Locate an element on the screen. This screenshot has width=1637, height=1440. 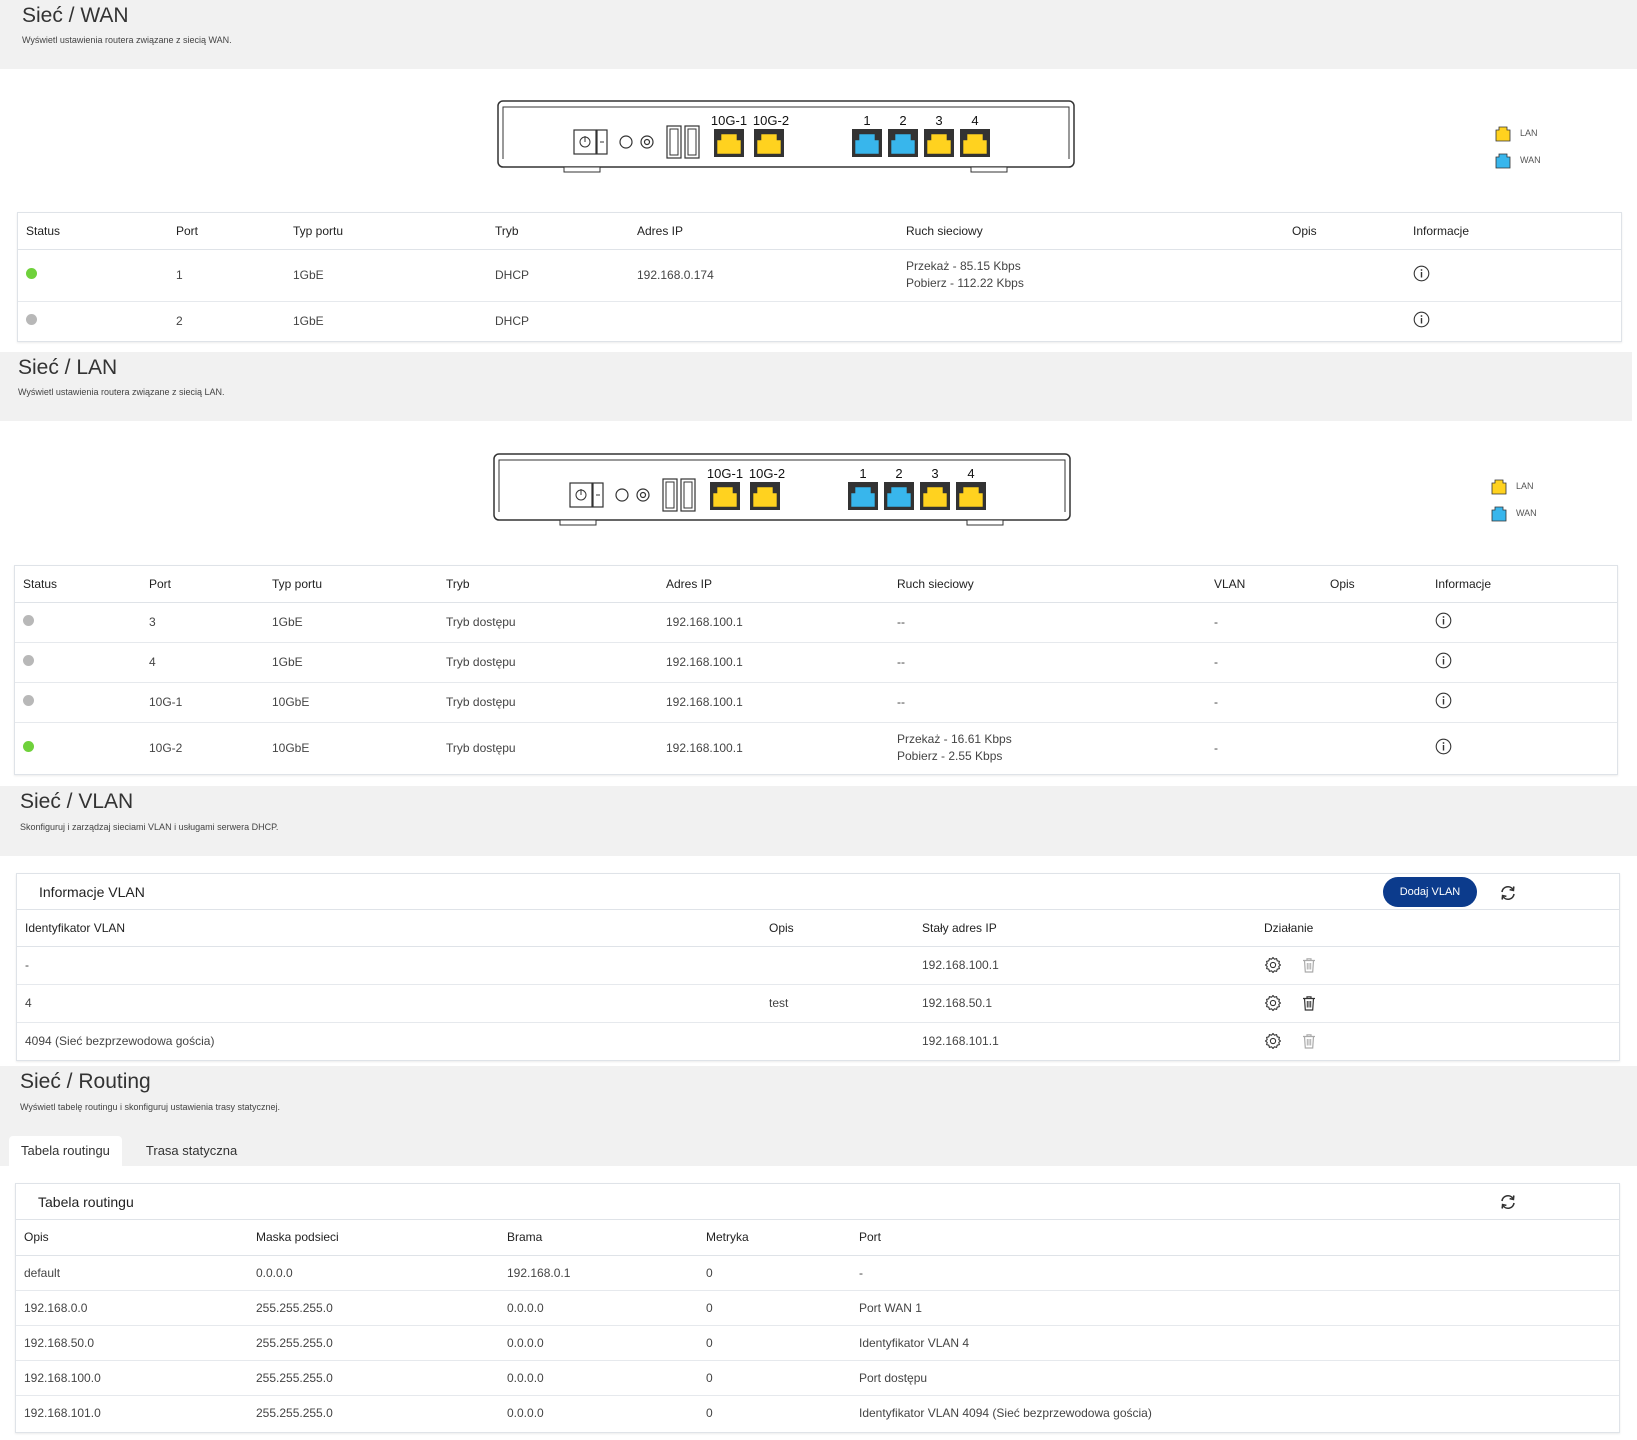
port-cell: Port WAN 1 is located at coordinates (1235, 1308).